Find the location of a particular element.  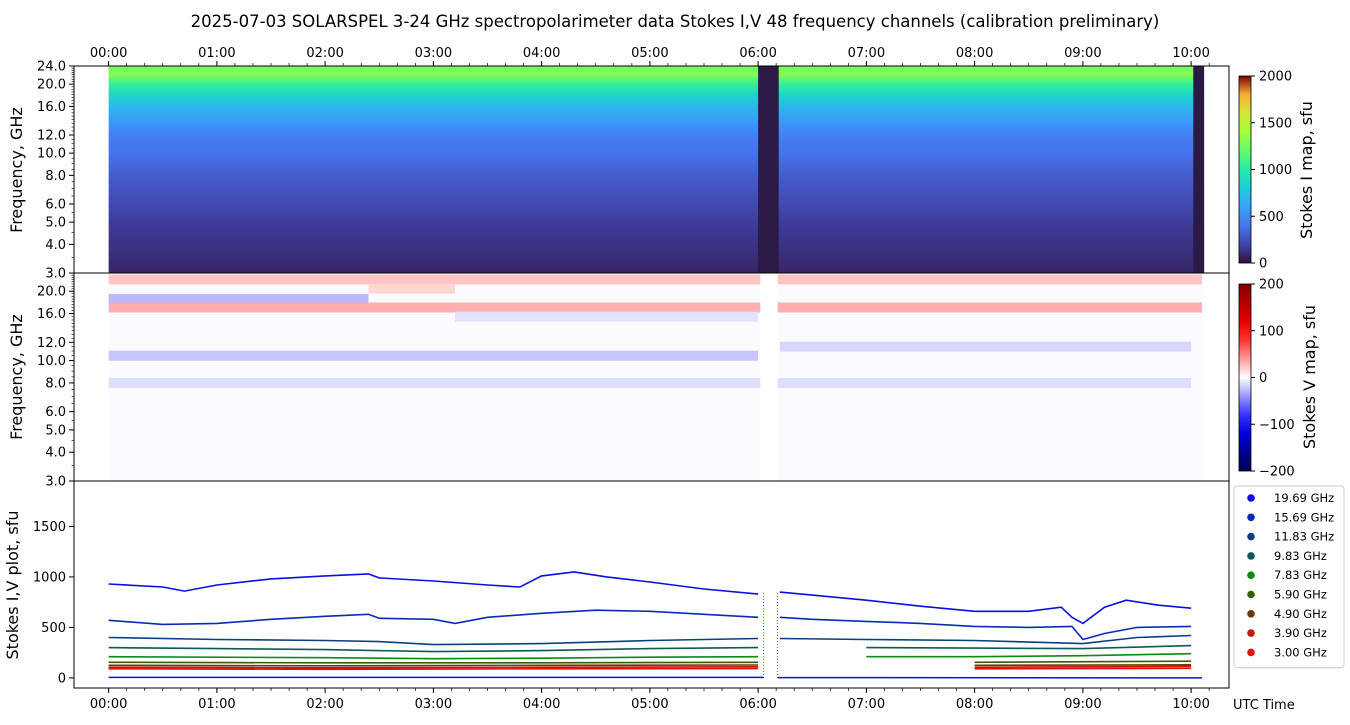

stokes-i-y-tick-label: 5.0 is located at coordinates (55, 223).